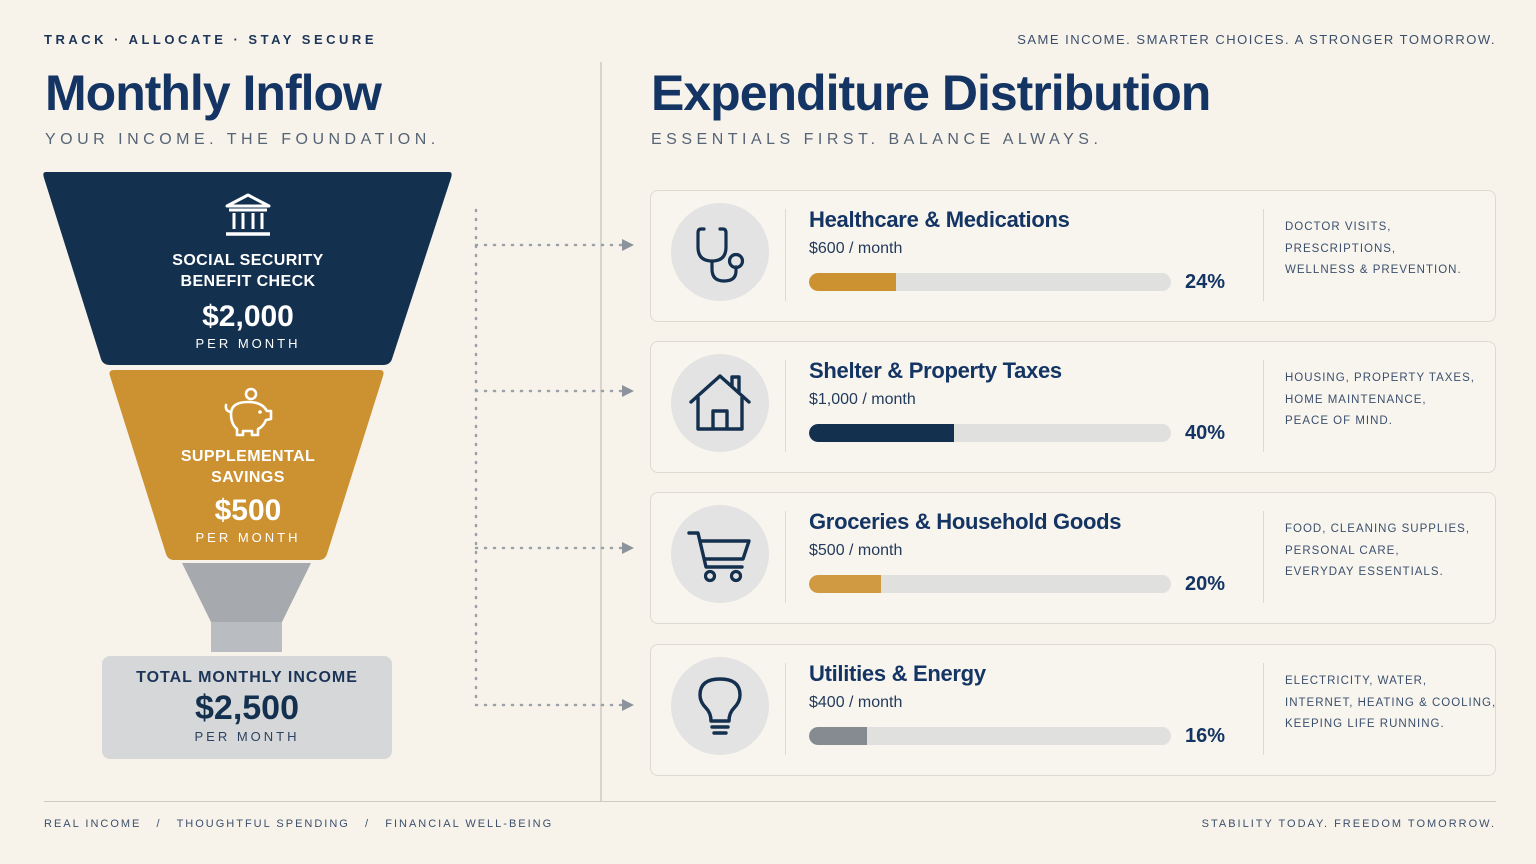 The width and height of the screenshot is (1536, 864). Describe the element at coordinates (862, 399) in the screenshot. I see `expense-amount: $1,000 / month` at that location.